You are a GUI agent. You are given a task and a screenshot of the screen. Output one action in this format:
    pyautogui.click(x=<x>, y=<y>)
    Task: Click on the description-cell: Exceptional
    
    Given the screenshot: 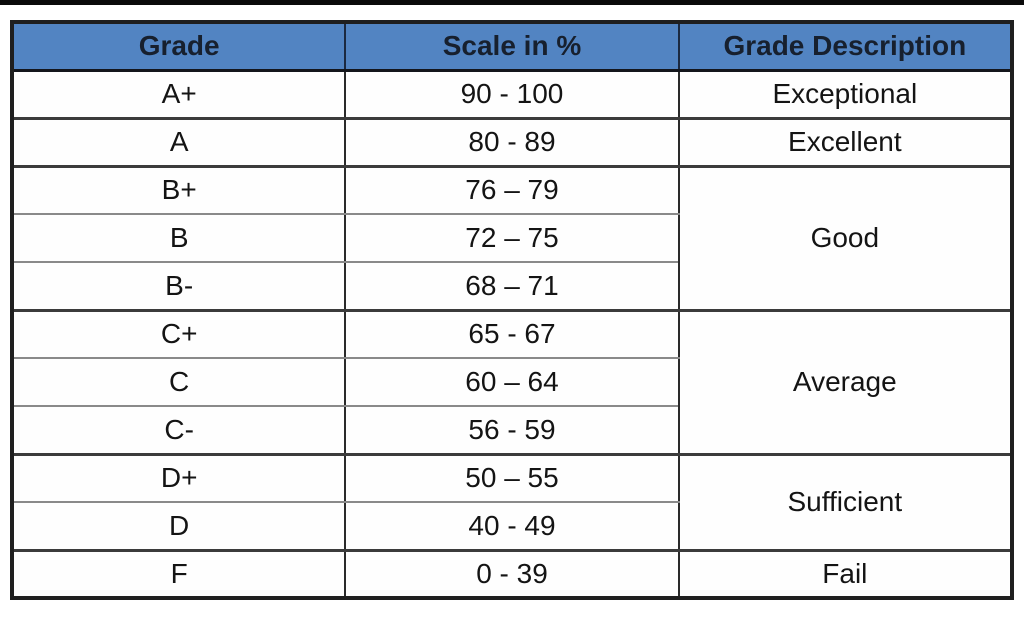 What is the action you would take?
    pyautogui.click(x=845, y=95)
    